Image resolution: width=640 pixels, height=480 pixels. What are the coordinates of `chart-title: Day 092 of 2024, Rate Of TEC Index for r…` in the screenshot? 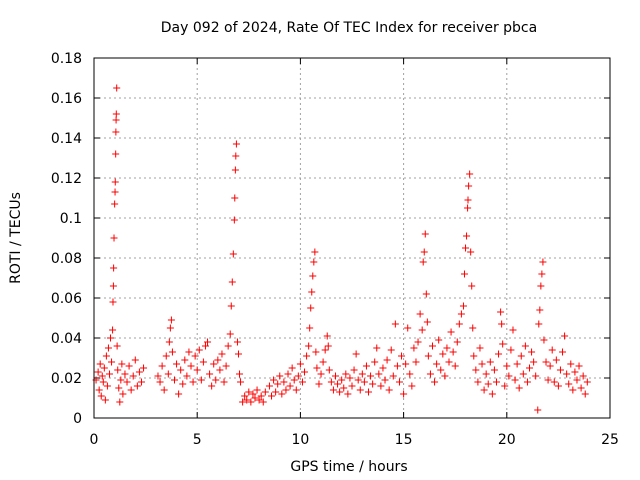 It's located at (349, 28).